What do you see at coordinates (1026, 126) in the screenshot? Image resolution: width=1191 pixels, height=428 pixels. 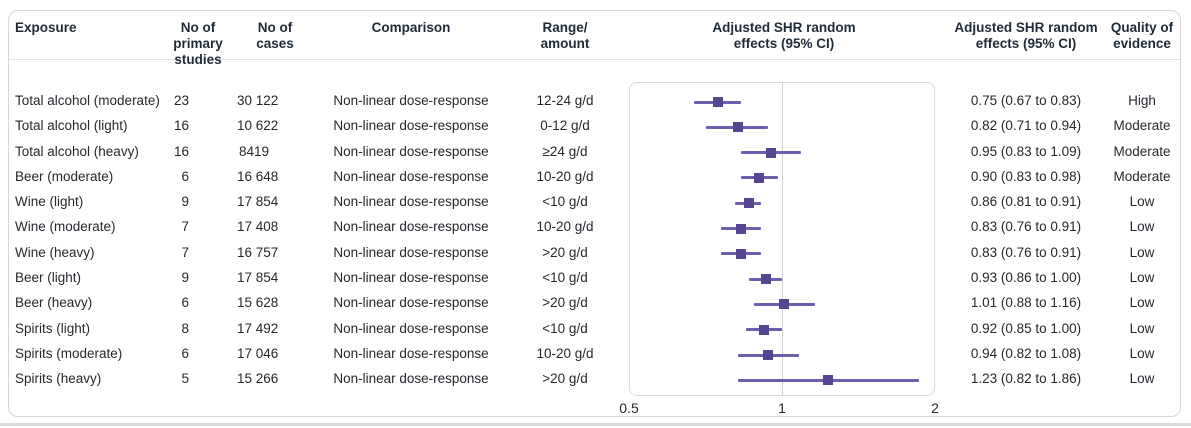 I see `shr-value-cell: 0.82 (0.71 to 0.94)` at bounding box center [1026, 126].